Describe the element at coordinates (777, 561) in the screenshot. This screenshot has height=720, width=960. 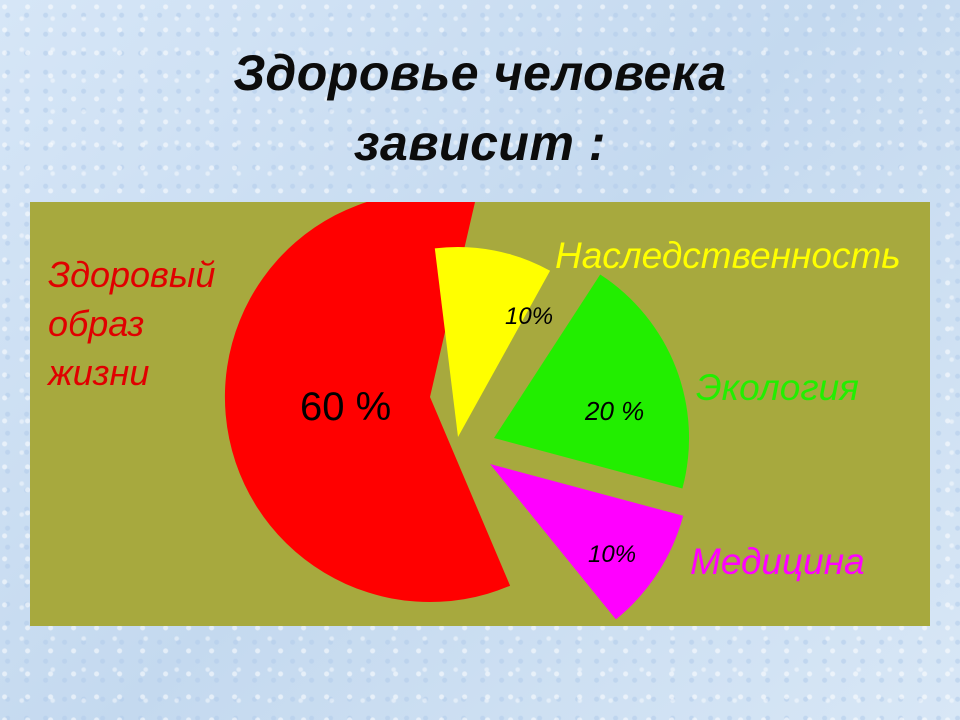
I see `slice-category-label-medicine: Медицина` at that location.